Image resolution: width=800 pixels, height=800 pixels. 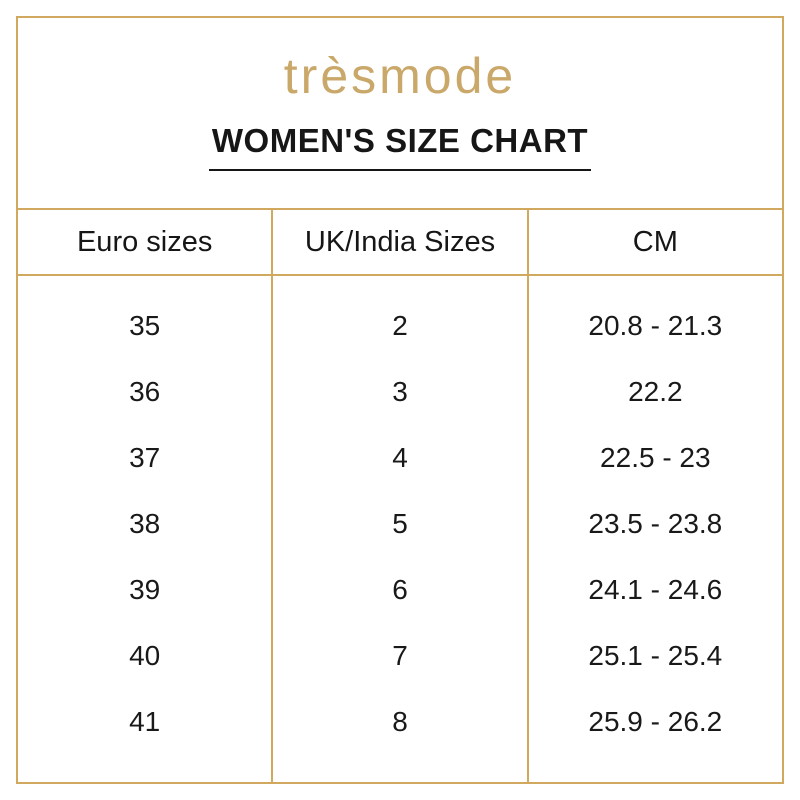 I want to click on column-header-uk-india-sizes: UK/India Sizes, so click(x=400, y=243).